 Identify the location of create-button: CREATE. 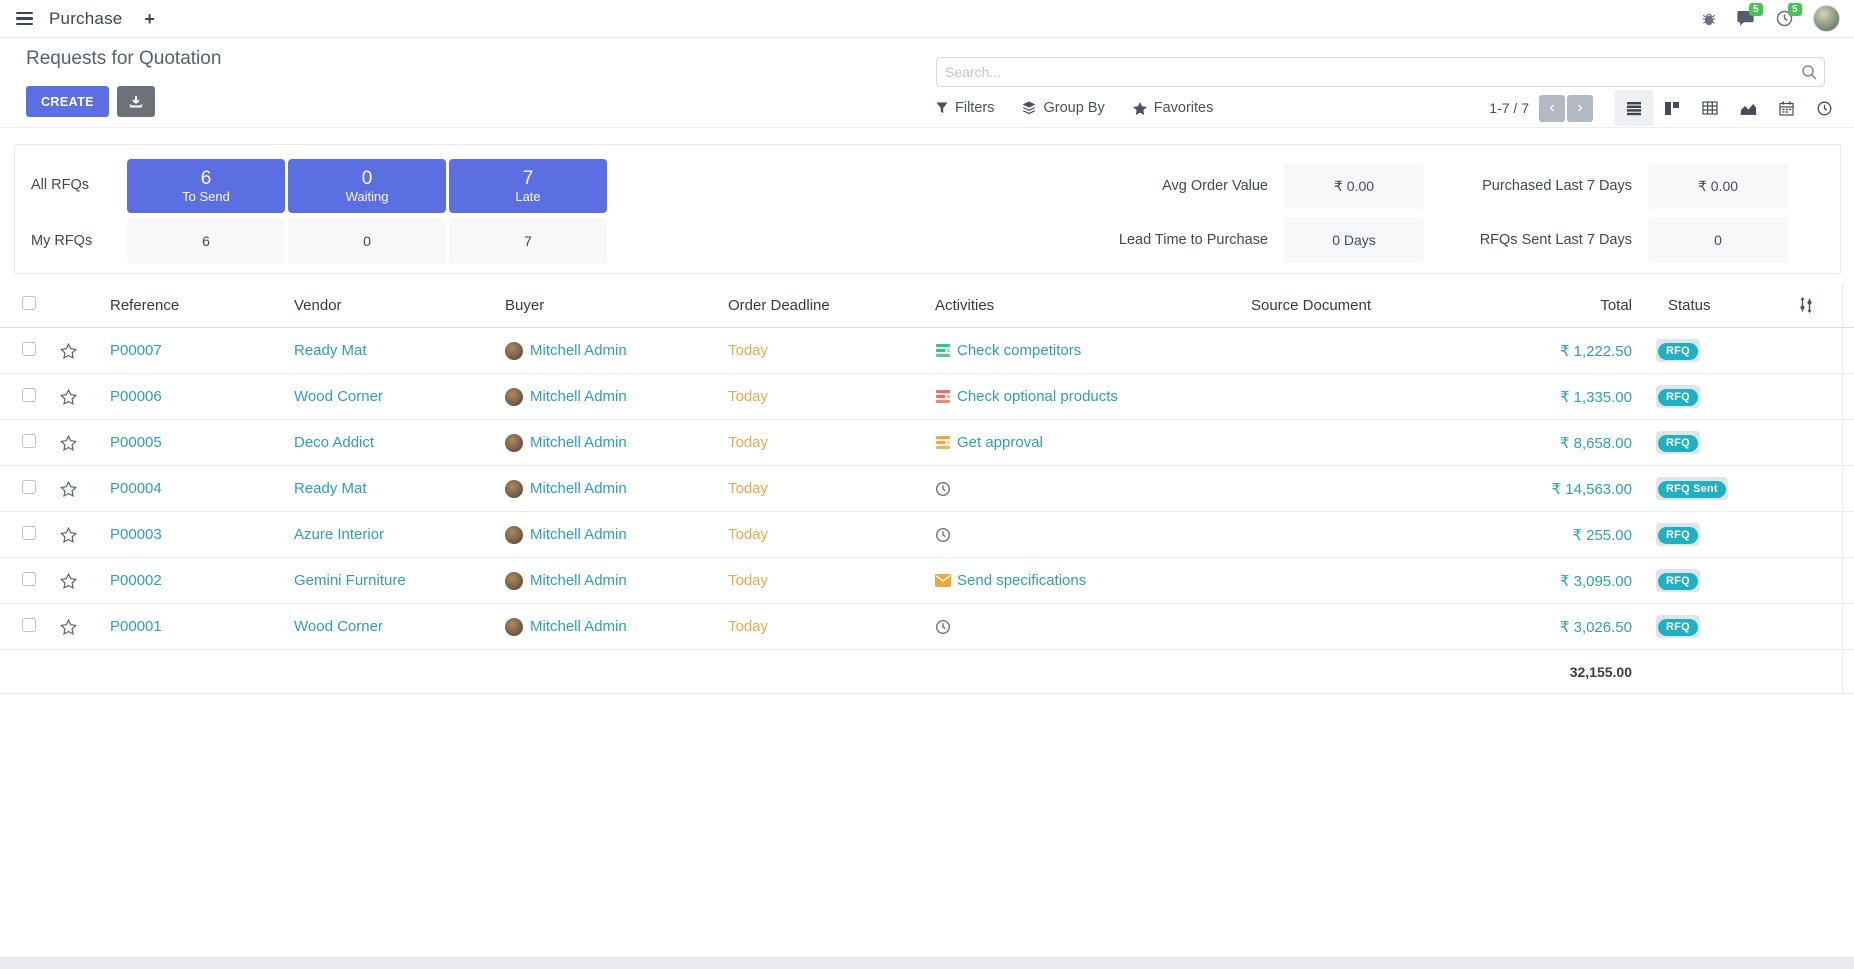
(67, 101).